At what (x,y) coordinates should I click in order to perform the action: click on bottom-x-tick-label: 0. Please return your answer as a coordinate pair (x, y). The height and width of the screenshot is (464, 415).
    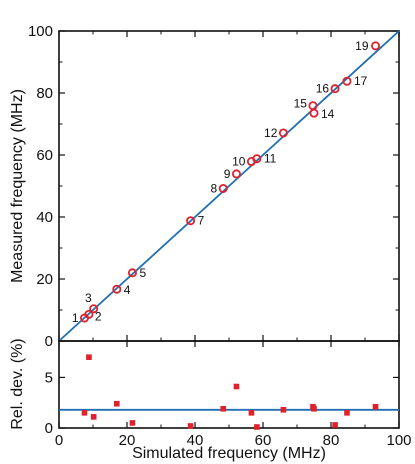
    Looking at the image, I should click on (59, 440).